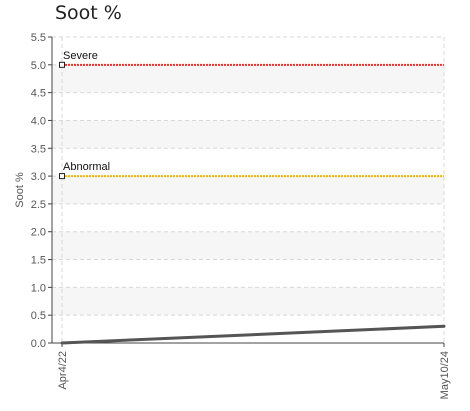  Describe the element at coordinates (445, 375) in the screenshot. I see `x-tick-label: May10/24` at that location.